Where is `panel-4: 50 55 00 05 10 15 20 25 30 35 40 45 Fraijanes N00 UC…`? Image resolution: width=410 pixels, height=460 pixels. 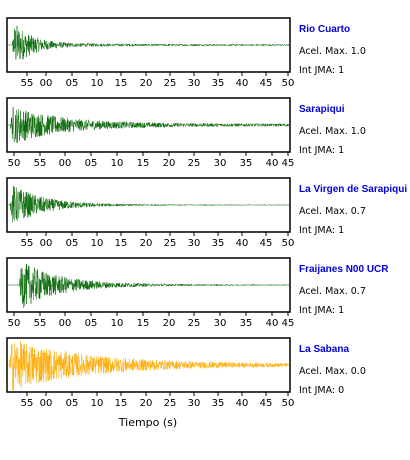 panel-4: 50 55 00 05 10 15 20 25 30 35 40 45 Fraijanes N00 UC… is located at coordinates (197, 293).